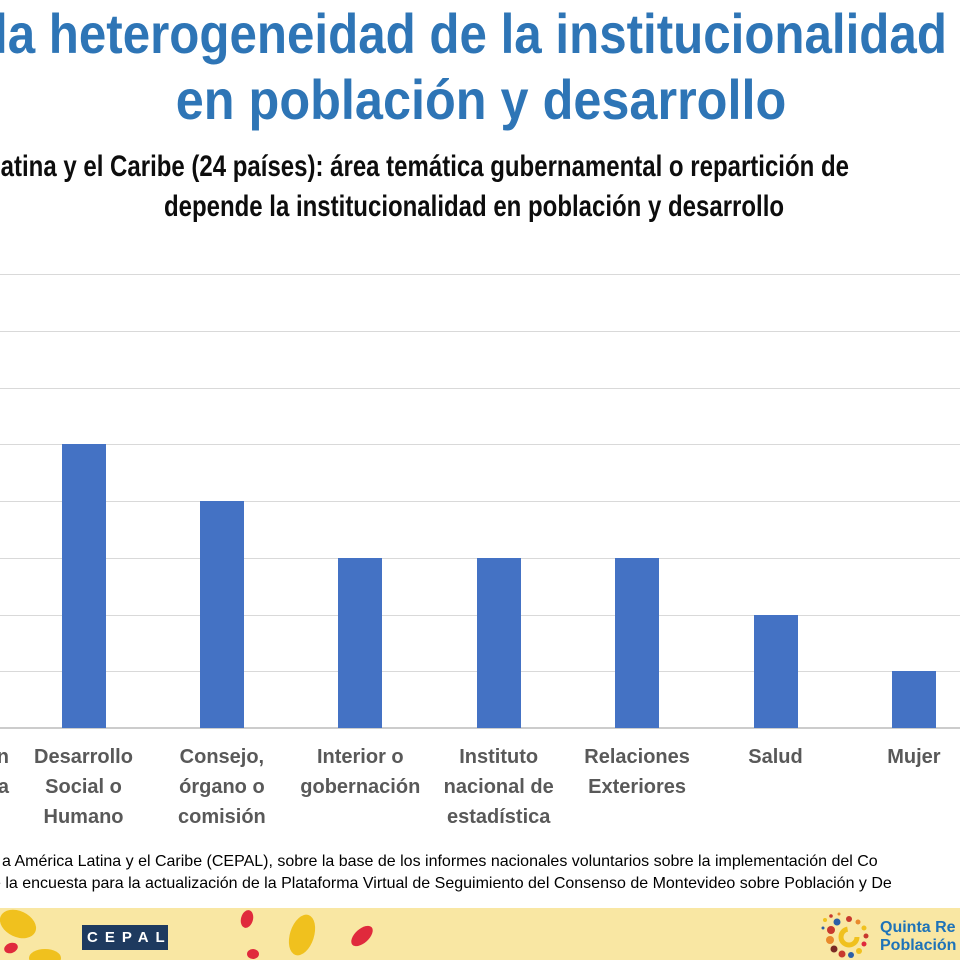 The image size is (960, 960). What do you see at coordinates (914, 757) in the screenshot?
I see `category-label-mujer: Mujer` at bounding box center [914, 757].